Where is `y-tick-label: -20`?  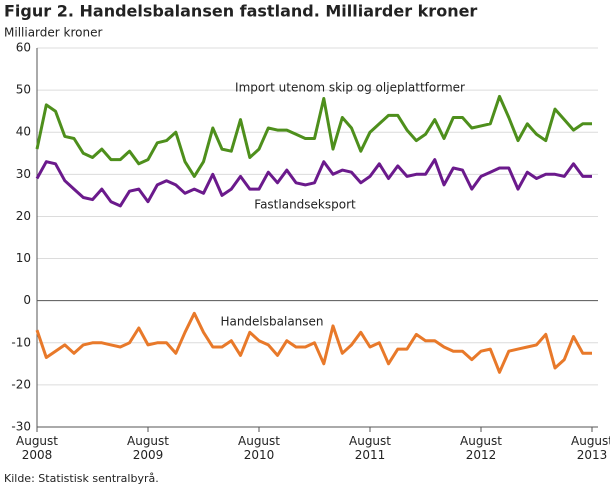
y-tick-label: -20 is located at coordinates (21, 384).